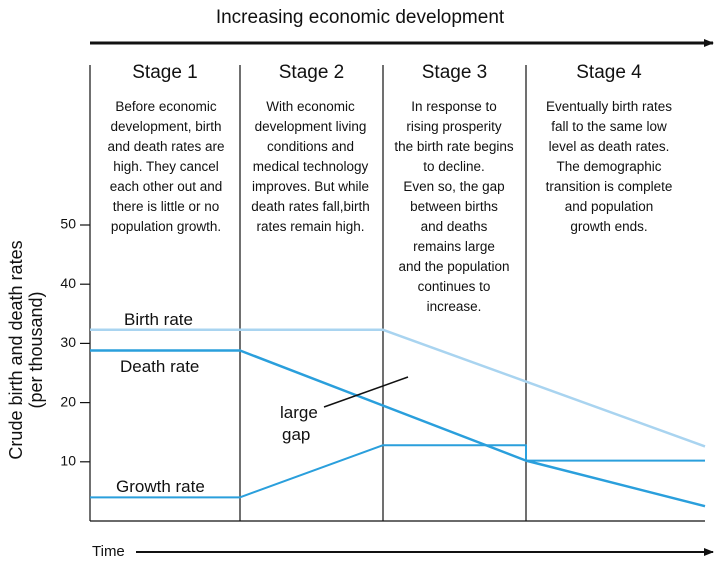  What do you see at coordinates (165, 72) in the screenshot?
I see `stage-1-title: Stage 1` at bounding box center [165, 72].